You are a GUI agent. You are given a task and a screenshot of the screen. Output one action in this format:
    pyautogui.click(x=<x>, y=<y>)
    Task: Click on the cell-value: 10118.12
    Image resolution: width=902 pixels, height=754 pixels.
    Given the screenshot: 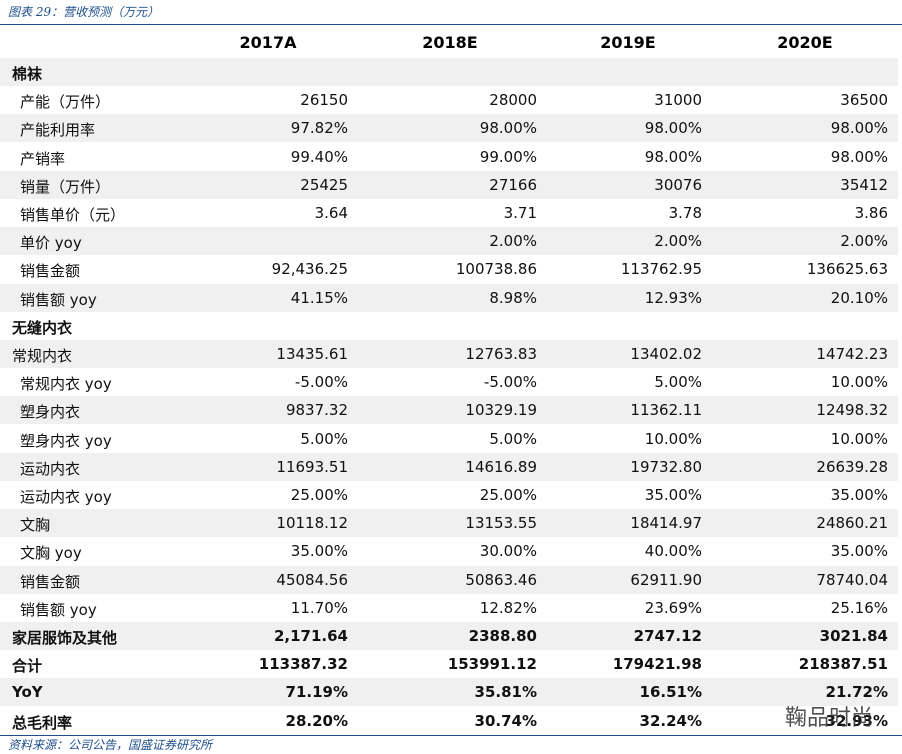 What is the action you would take?
    pyautogui.click(x=312, y=523)
    